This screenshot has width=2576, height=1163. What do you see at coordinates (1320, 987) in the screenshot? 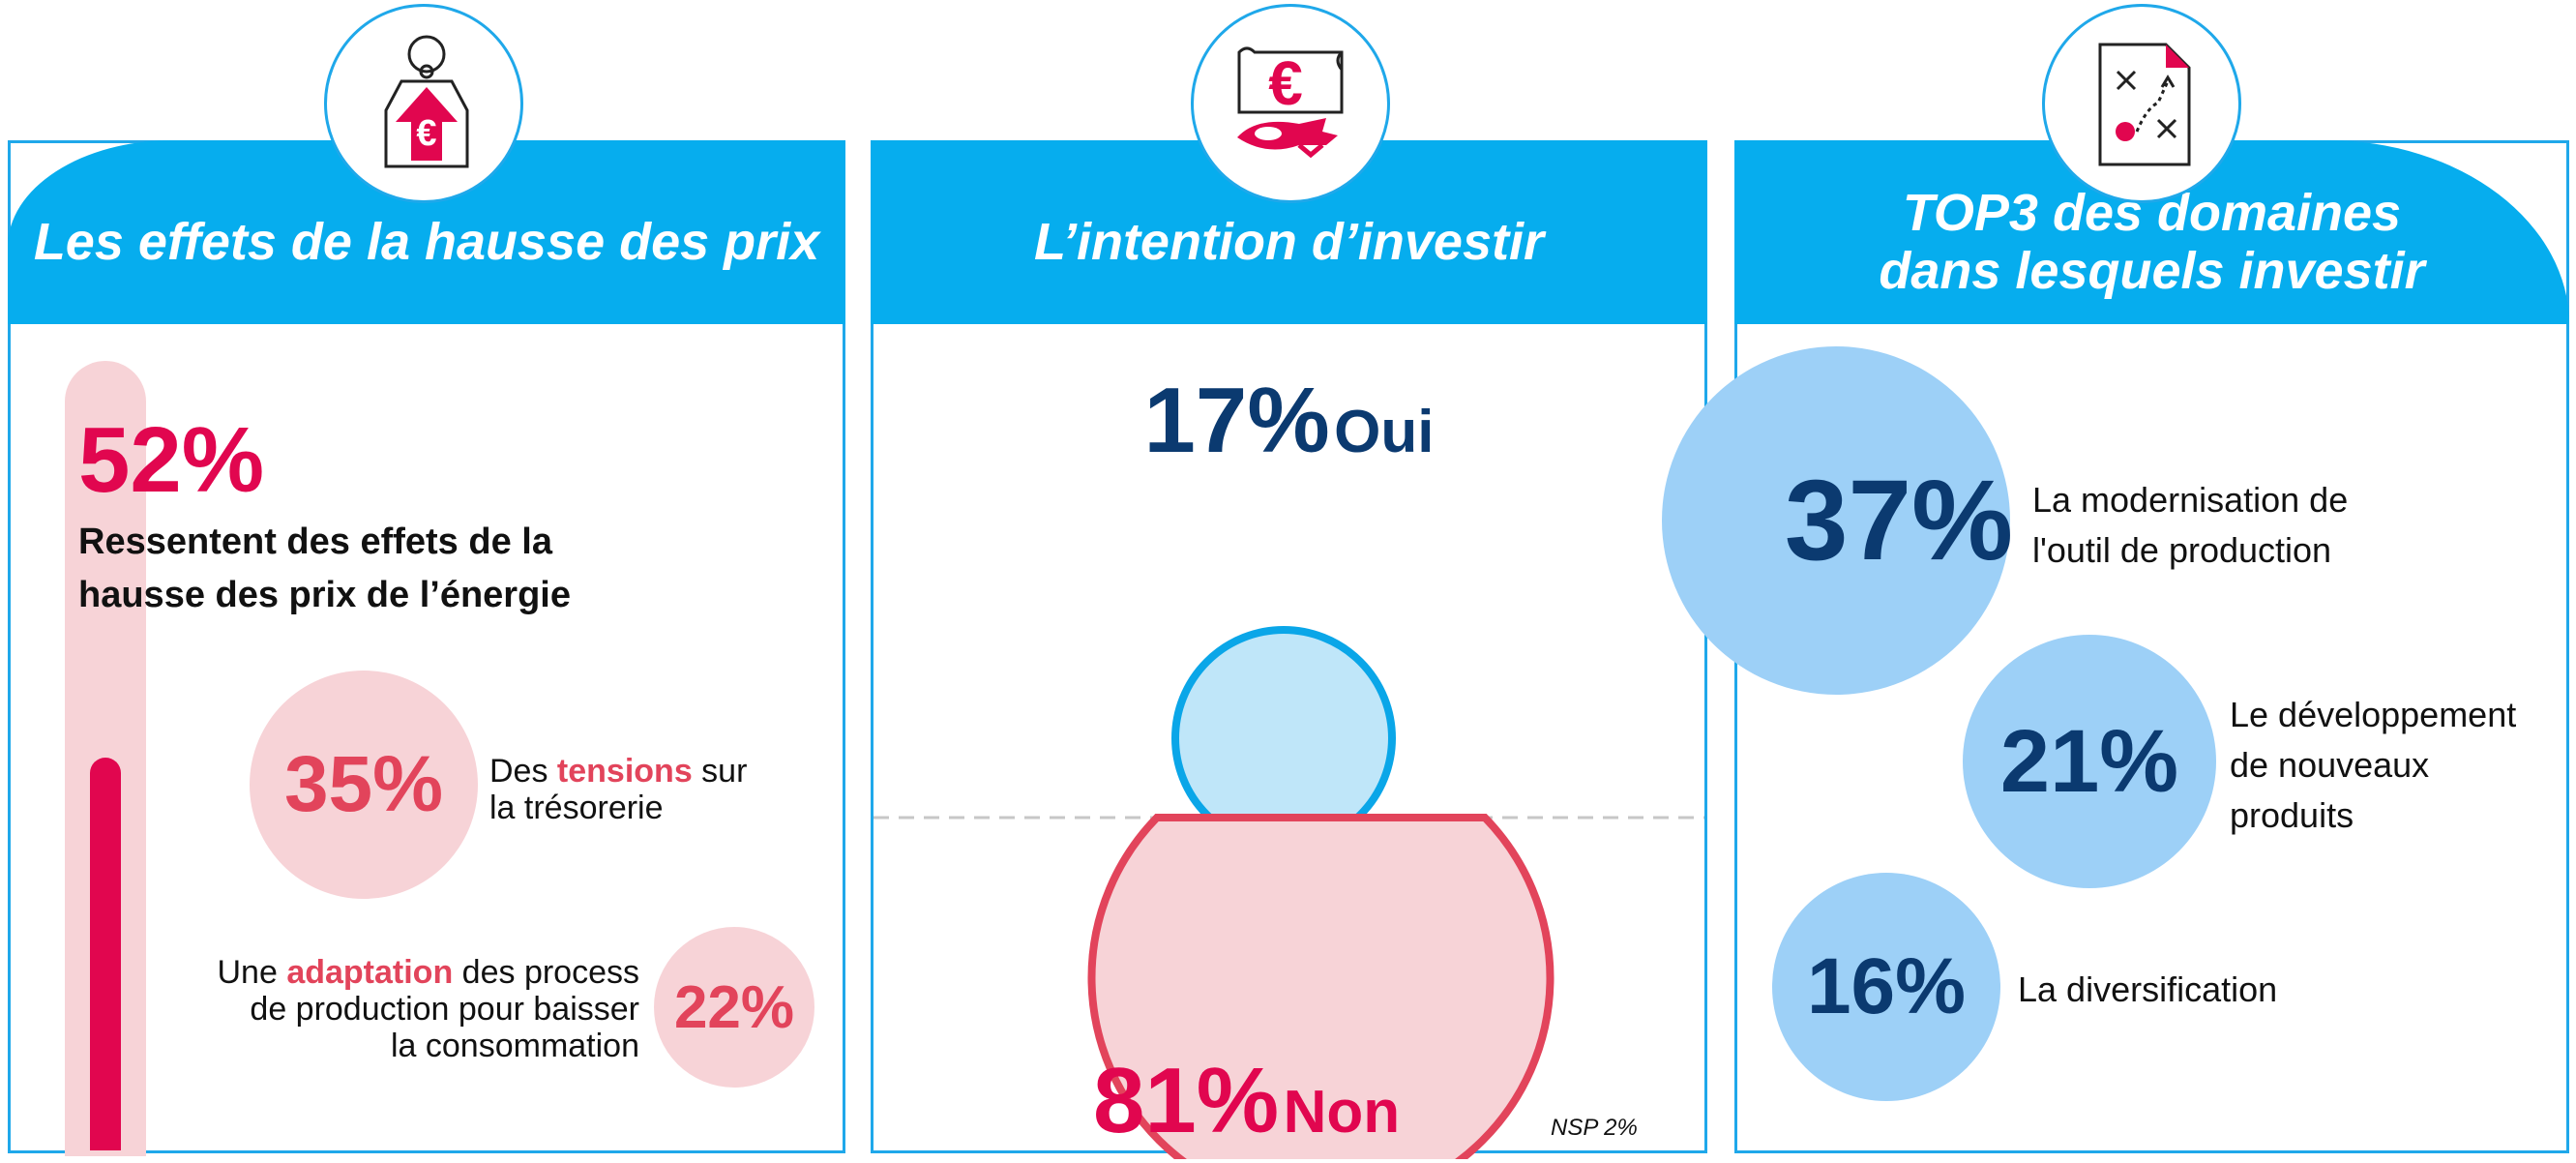
I see `non-shape` at bounding box center [1320, 987].